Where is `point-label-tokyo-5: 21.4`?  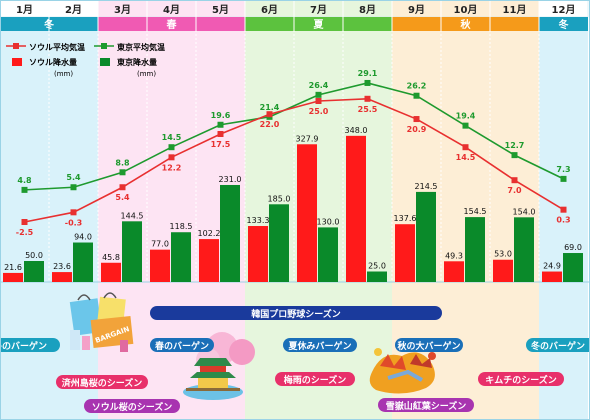
point-label-tokyo-5: 21.4 is located at coordinates (270, 107).